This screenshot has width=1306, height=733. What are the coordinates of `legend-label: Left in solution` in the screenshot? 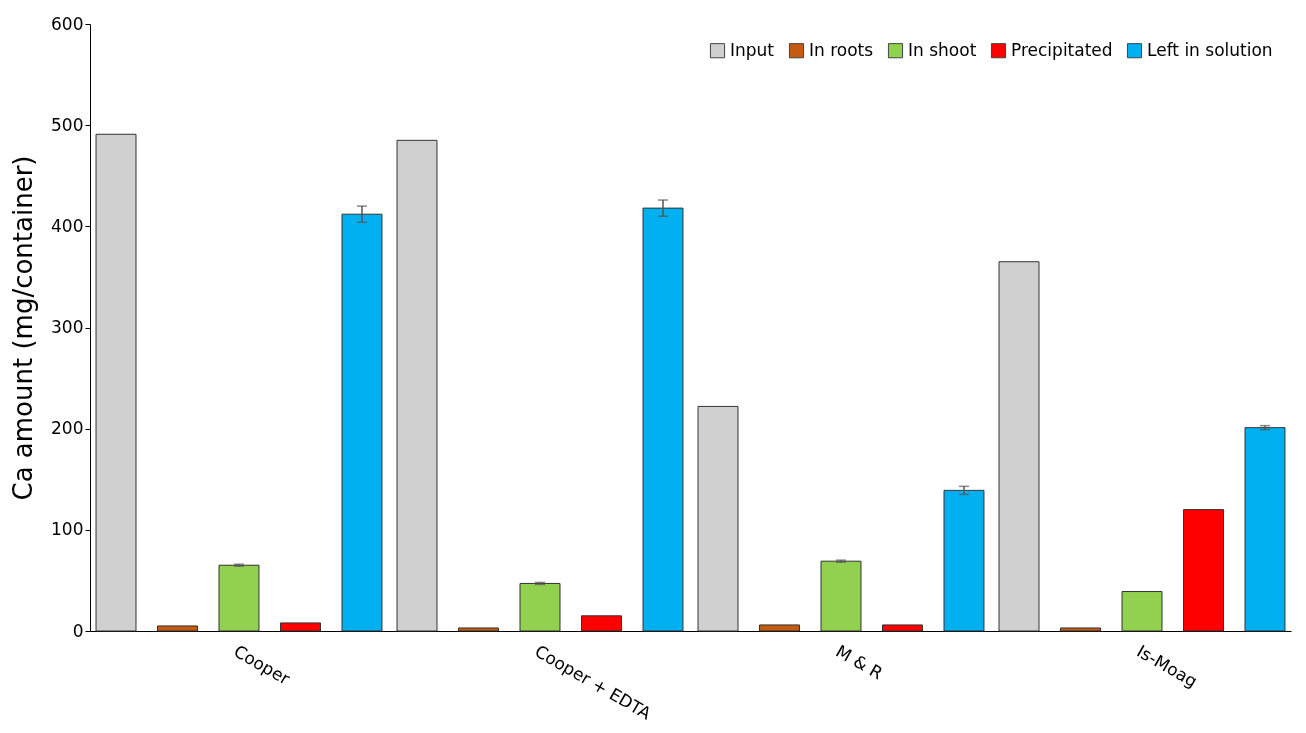 It's located at (1210, 49).